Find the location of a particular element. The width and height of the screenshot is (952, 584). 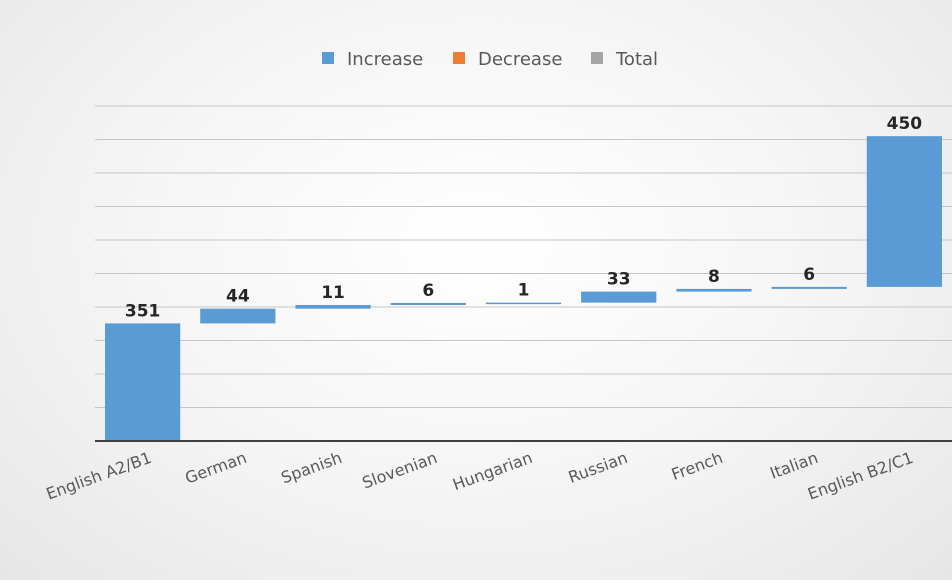

legend-label: Decrease is located at coordinates (520, 59).